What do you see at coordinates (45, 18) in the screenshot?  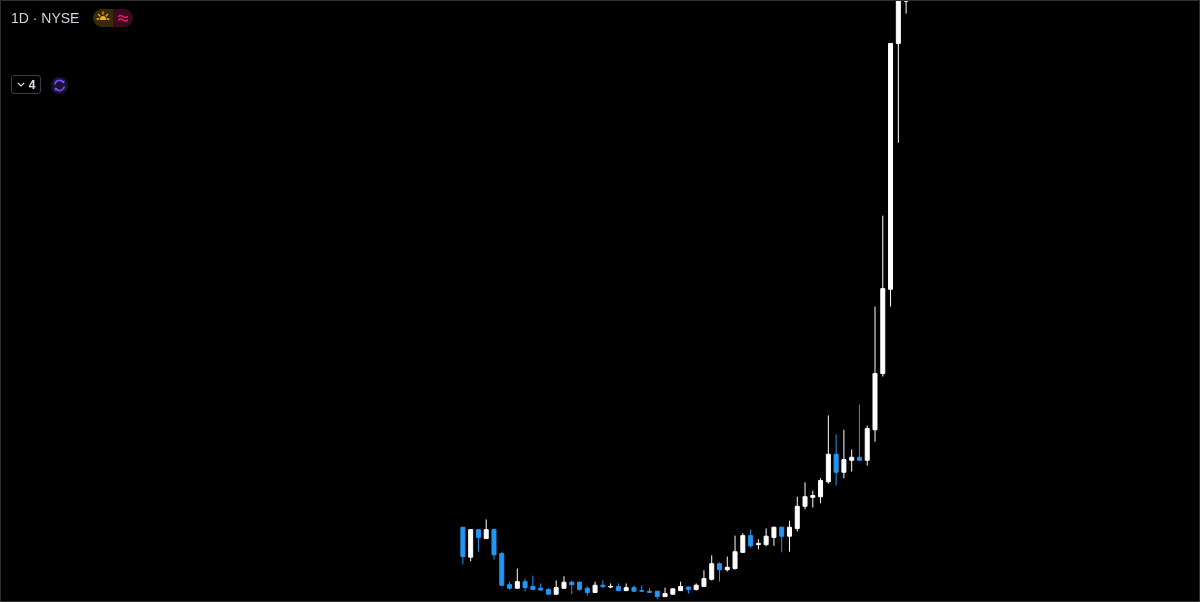 I see `text: 1D · NYSE` at bounding box center [45, 18].